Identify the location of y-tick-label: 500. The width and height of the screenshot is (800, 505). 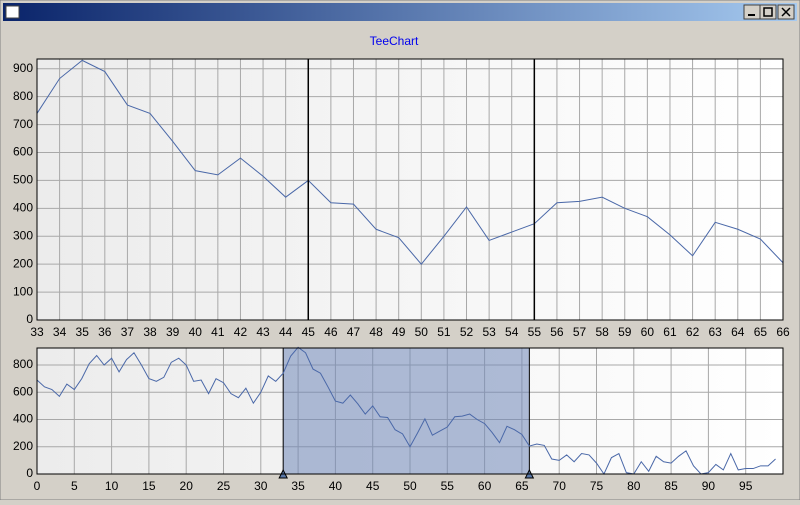
(23, 180).